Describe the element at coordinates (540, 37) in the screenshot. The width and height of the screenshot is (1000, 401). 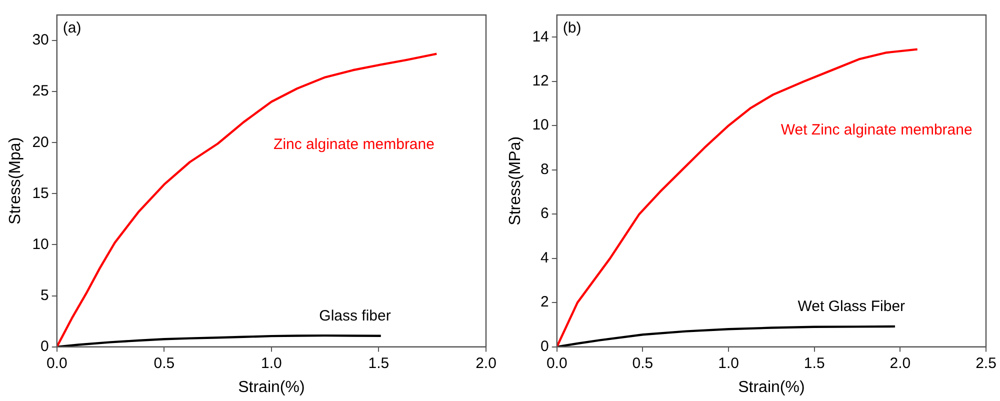
I see `y-tick-label: 14` at that location.